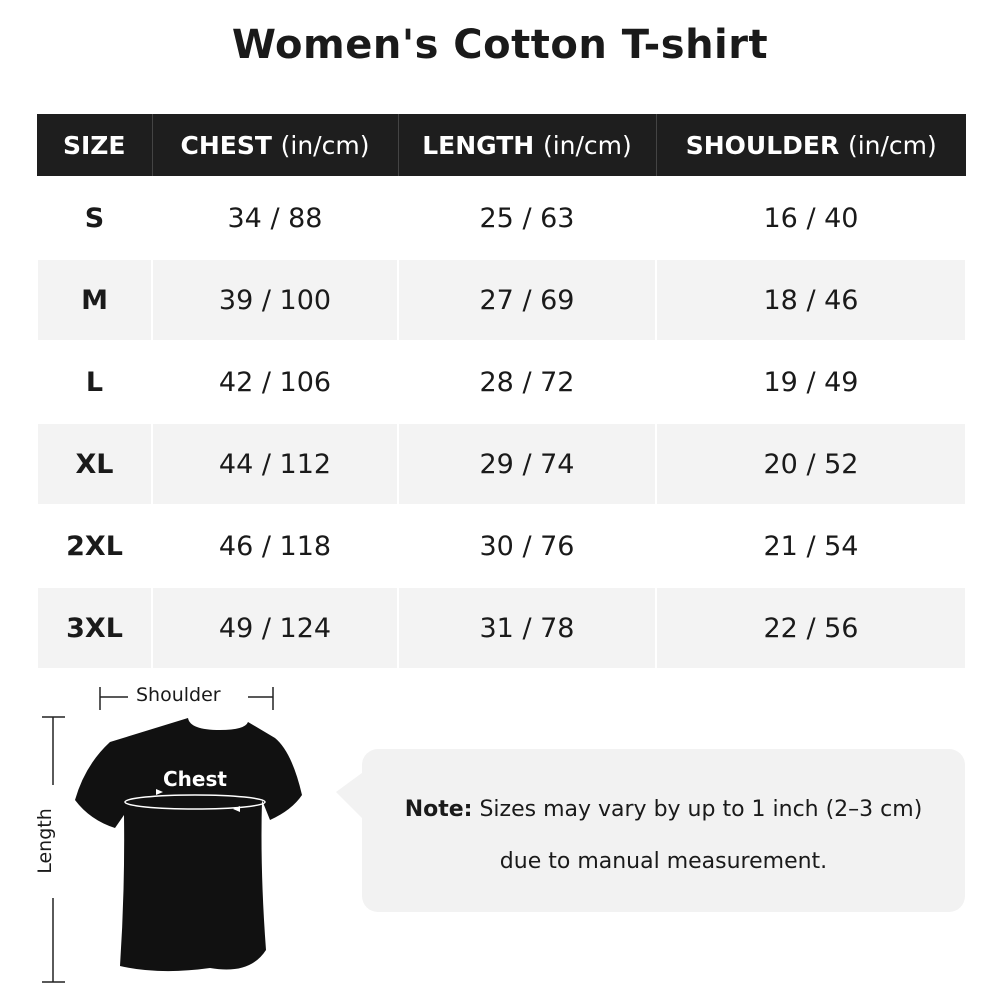 The image size is (1000, 1000). Describe the element at coordinates (94, 218) in the screenshot. I see `size-cell: S` at that location.